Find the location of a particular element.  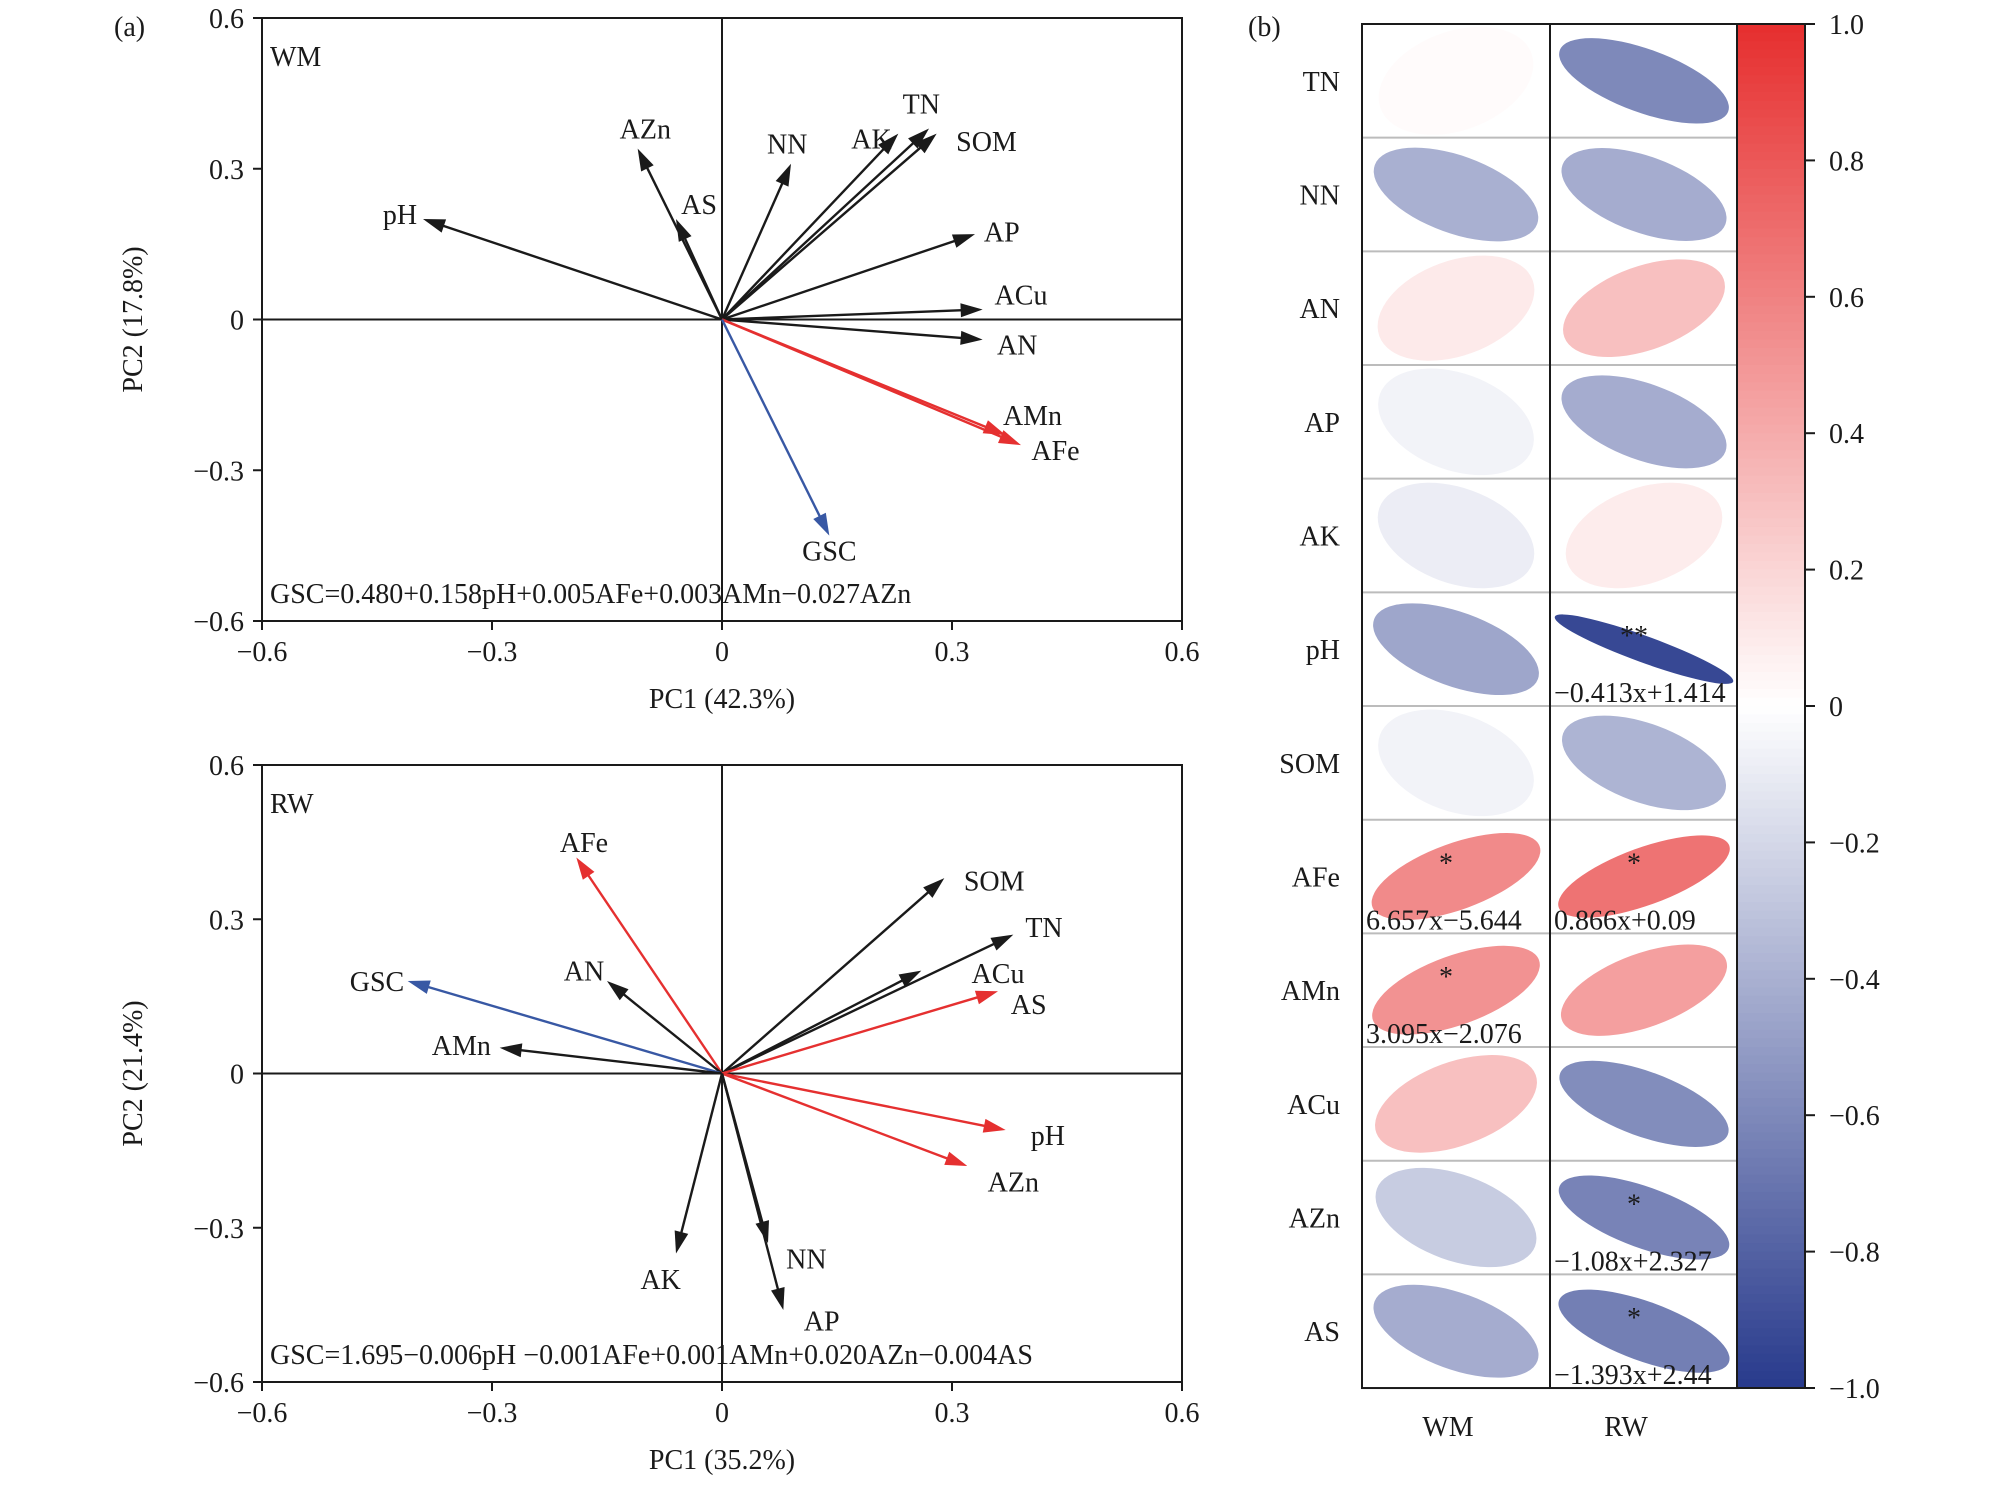

regression-label: 0.866x+0.09 is located at coordinates (1625, 920).